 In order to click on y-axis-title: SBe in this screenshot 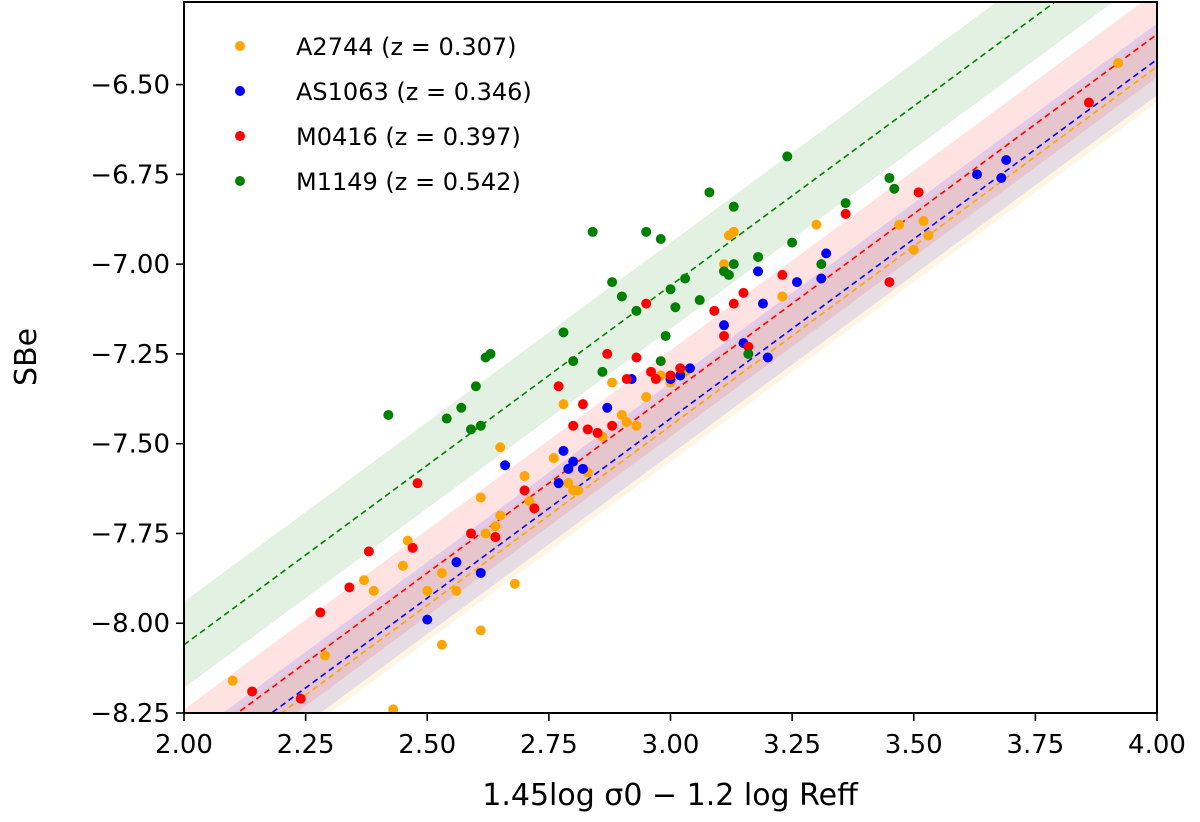, I will do `click(26, 357)`.